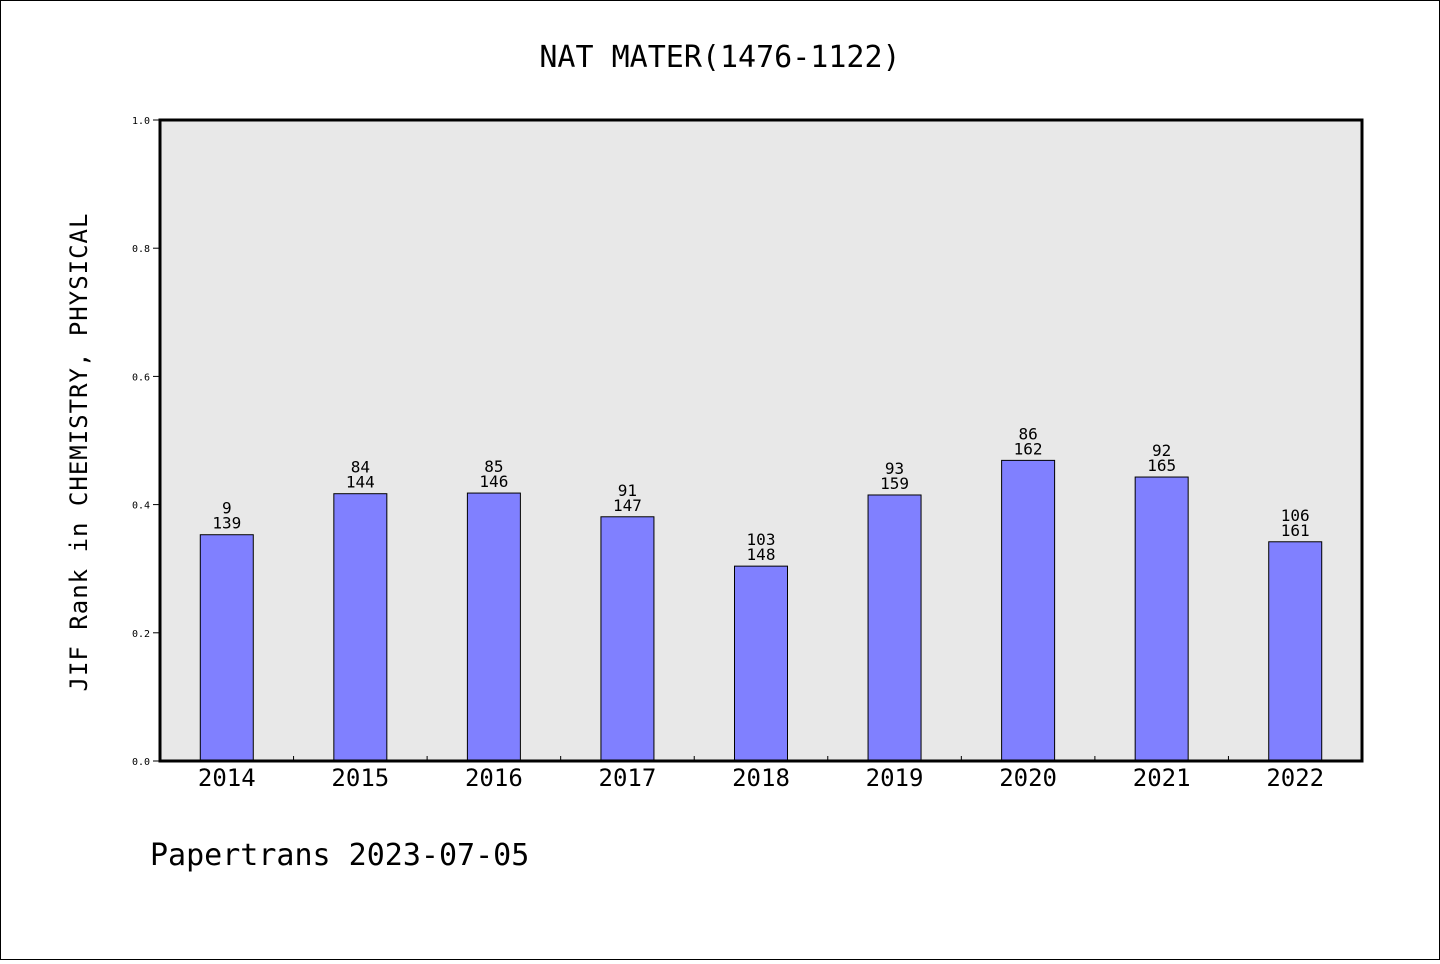 The image size is (1440, 964). I want to click on x-tick-label-2017: 2017, so click(628, 778).